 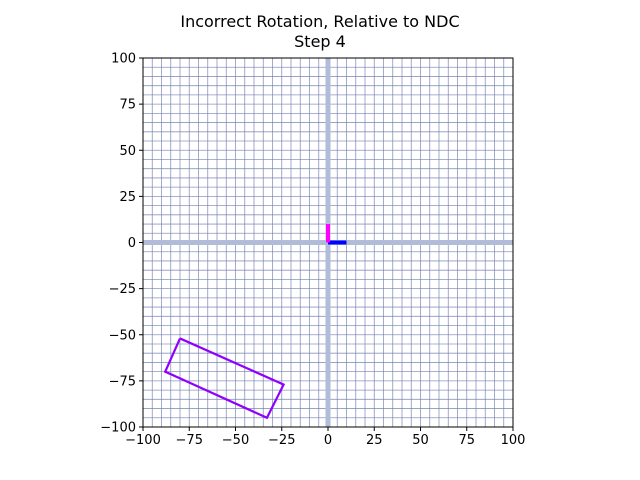 What do you see at coordinates (224, 378) in the screenshot?
I see `series-rectangle` at bounding box center [224, 378].